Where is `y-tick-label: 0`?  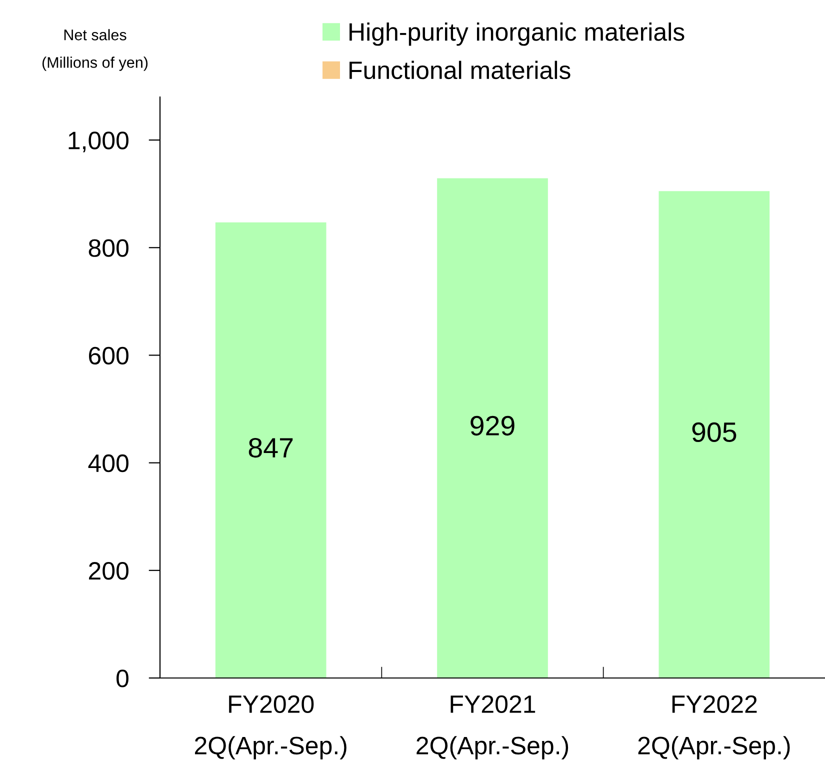 y-tick-label: 0 is located at coordinates (122, 679).